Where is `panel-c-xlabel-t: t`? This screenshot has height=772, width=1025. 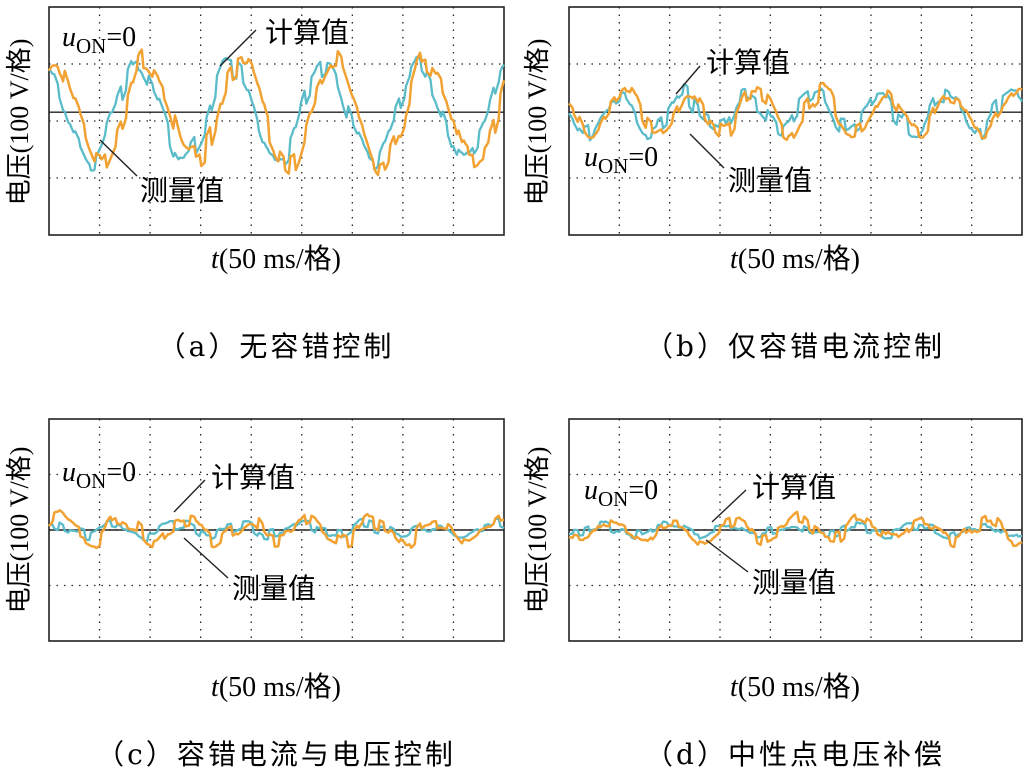
panel-c-xlabel-t: t is located at coordinates (215, 687).